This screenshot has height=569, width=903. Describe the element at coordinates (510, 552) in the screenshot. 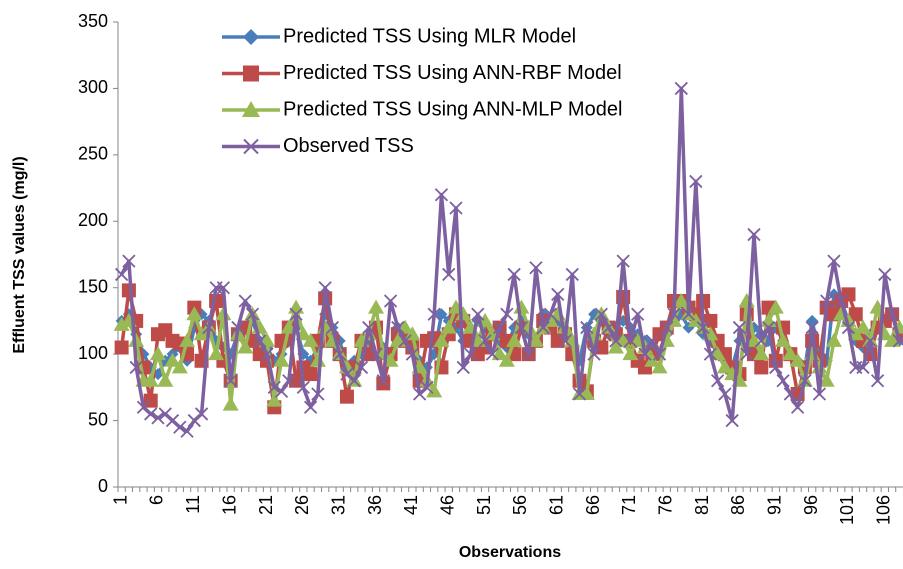

I see `x-axis-title: Observations` at that location.